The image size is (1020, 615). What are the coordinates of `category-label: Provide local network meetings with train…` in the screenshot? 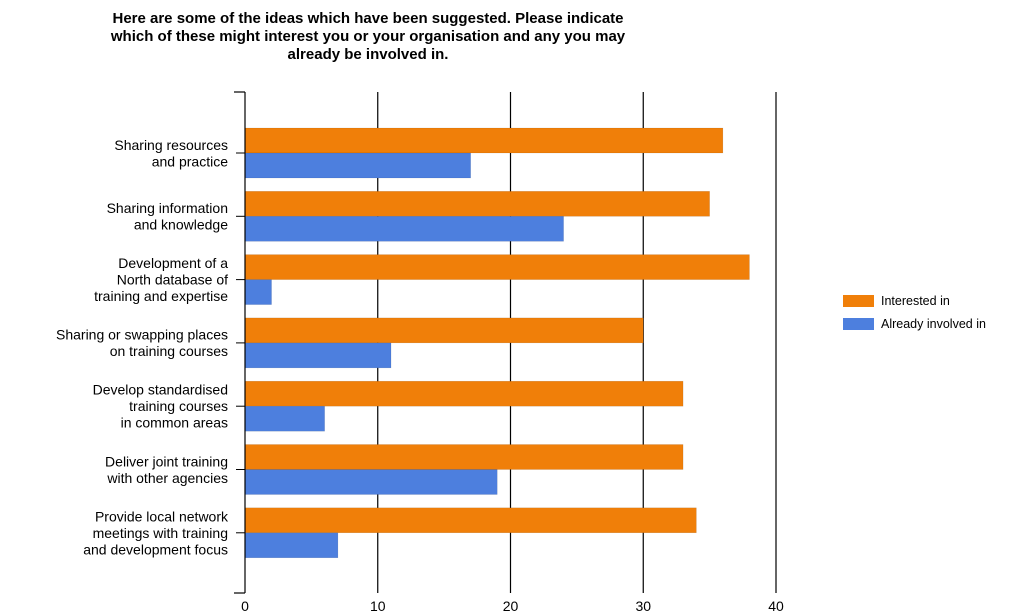 It's located at (156, 532).